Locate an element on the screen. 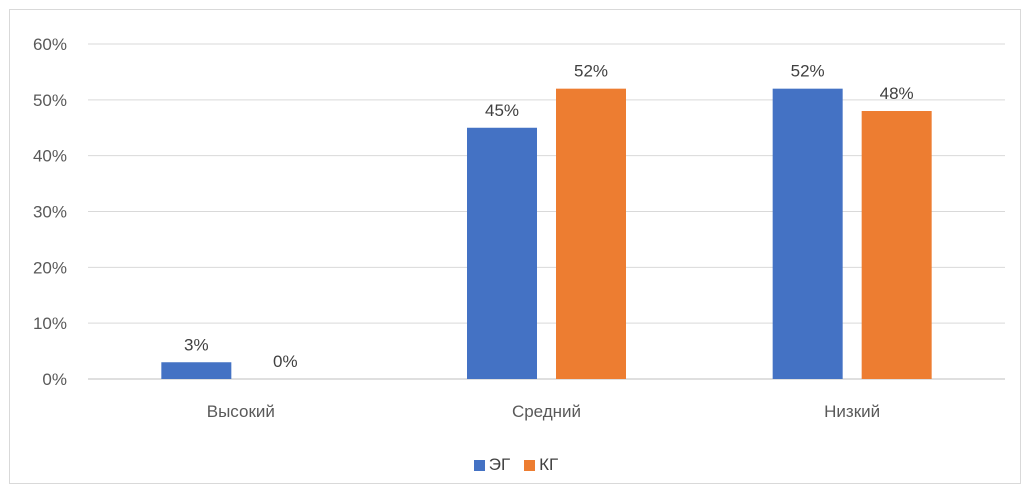 This screenshot has height=493, width=1032. data-label: 48% is located at coordinates (897, 93).